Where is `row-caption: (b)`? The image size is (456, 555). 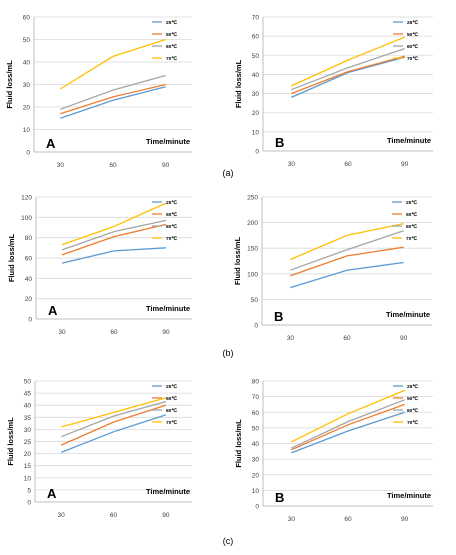 row-caption: (b) is located at coordinates (228, 353).